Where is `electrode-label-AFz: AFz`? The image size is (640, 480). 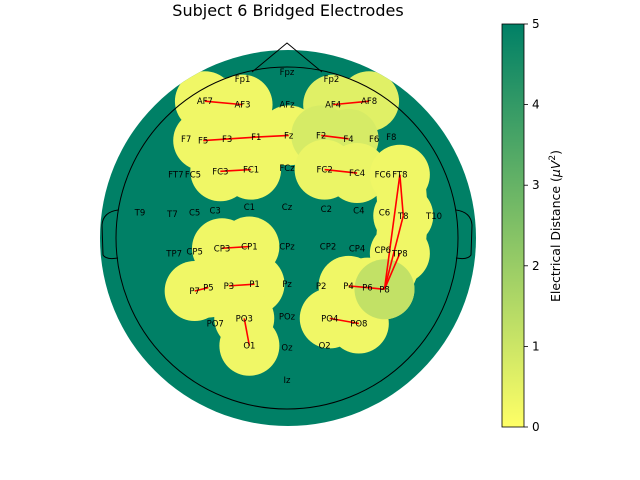 electrode-label-AFz: AFz is located at coordinates (287, 106).